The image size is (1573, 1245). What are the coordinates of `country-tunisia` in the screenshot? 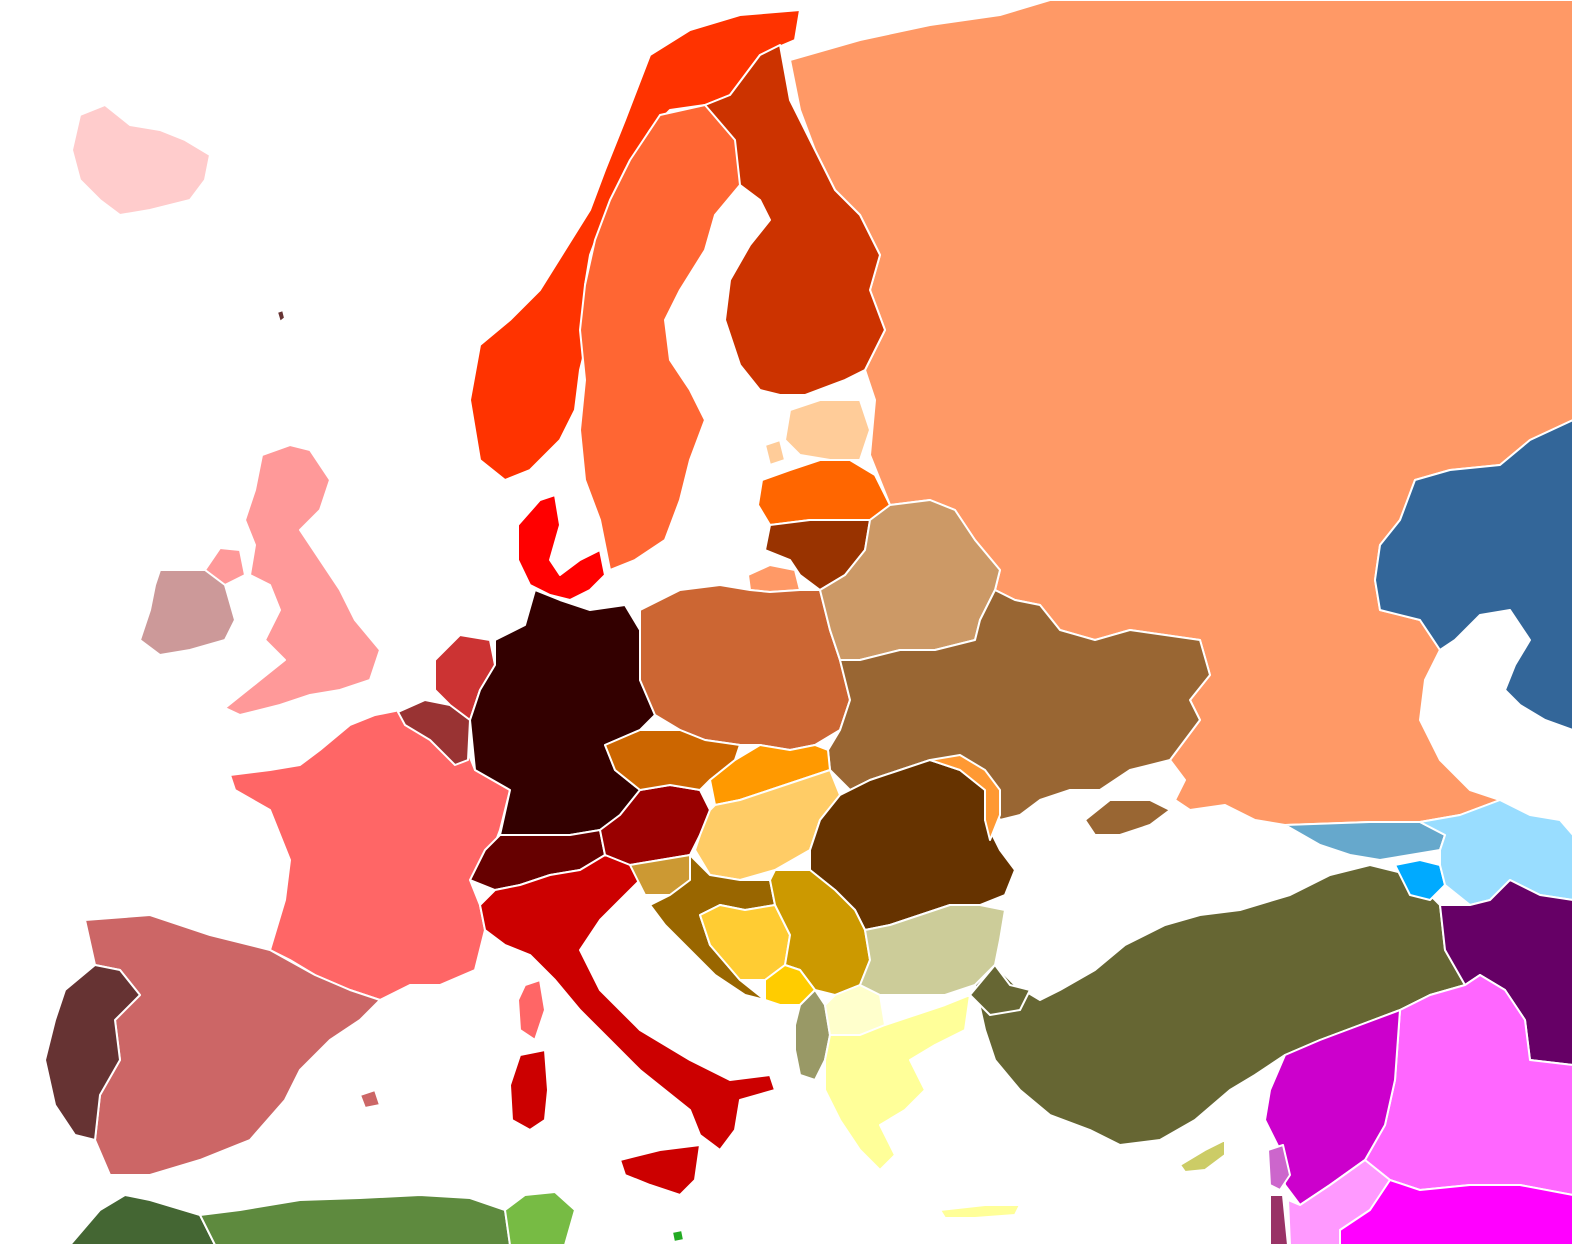 It's located at (540, 1218).